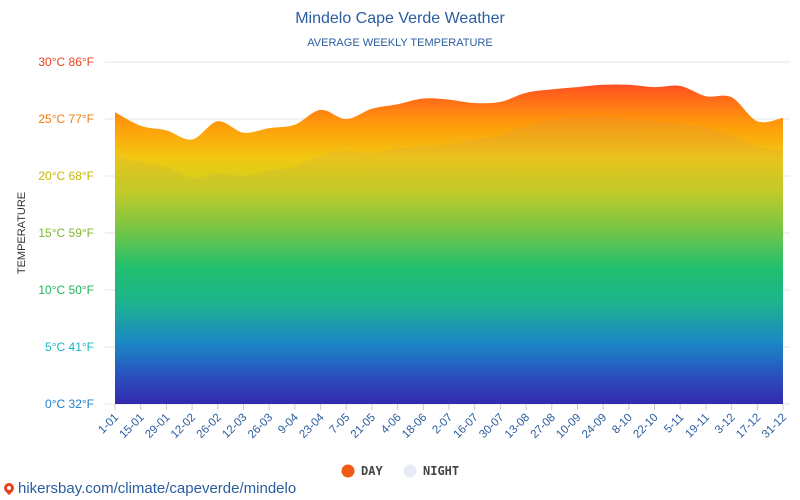 Image resolution: width=800 pixels, height=500 pixels. Describe the element at coordinates (209, 426) in the screenshot. I see `x-tick-label: 26-02` at that location.